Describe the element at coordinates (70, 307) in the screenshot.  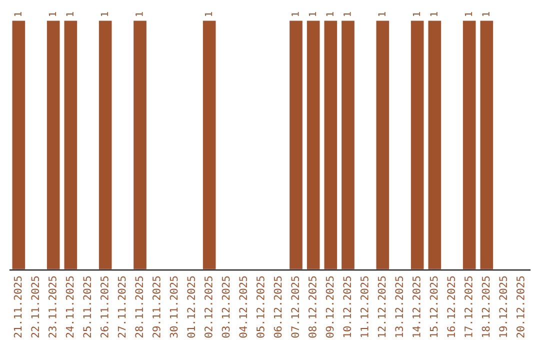
I see `x-tick-label: 24.11.2025` at that location.